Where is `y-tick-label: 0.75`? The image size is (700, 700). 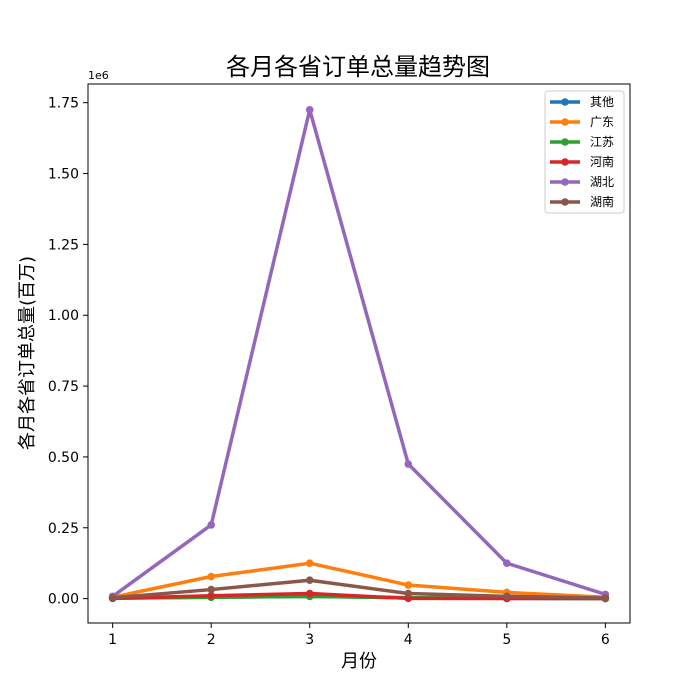 y-tick-label: 0.75 is located at coordinates (63, 387).